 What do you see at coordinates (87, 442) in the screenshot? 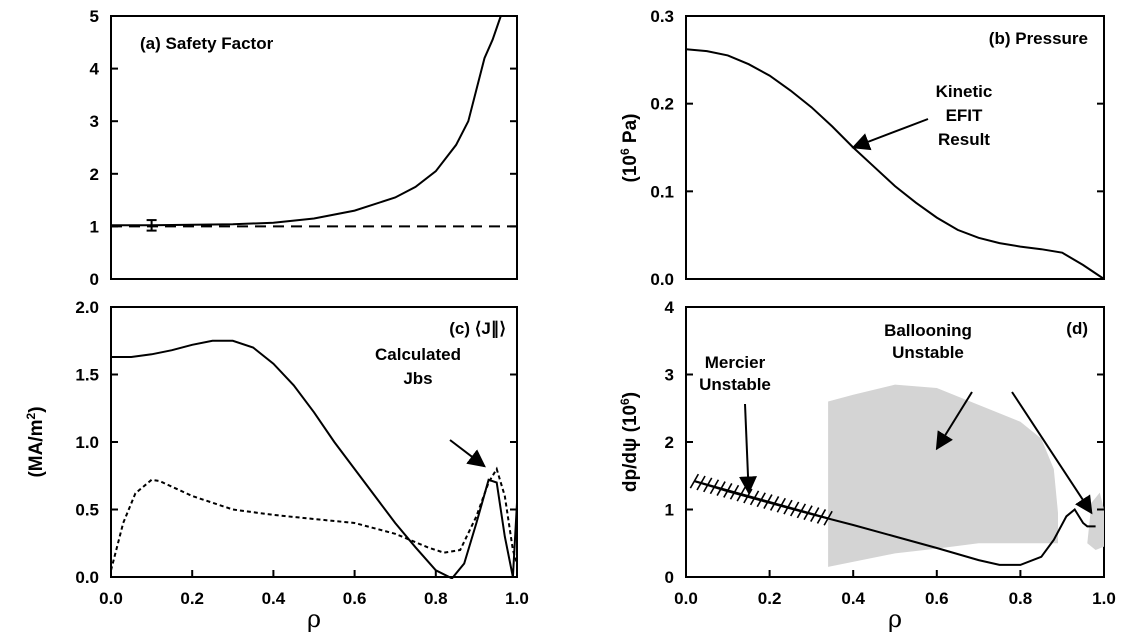
I see `panel-c-ytick-label: 1.0` at bounding box center [87, 442].